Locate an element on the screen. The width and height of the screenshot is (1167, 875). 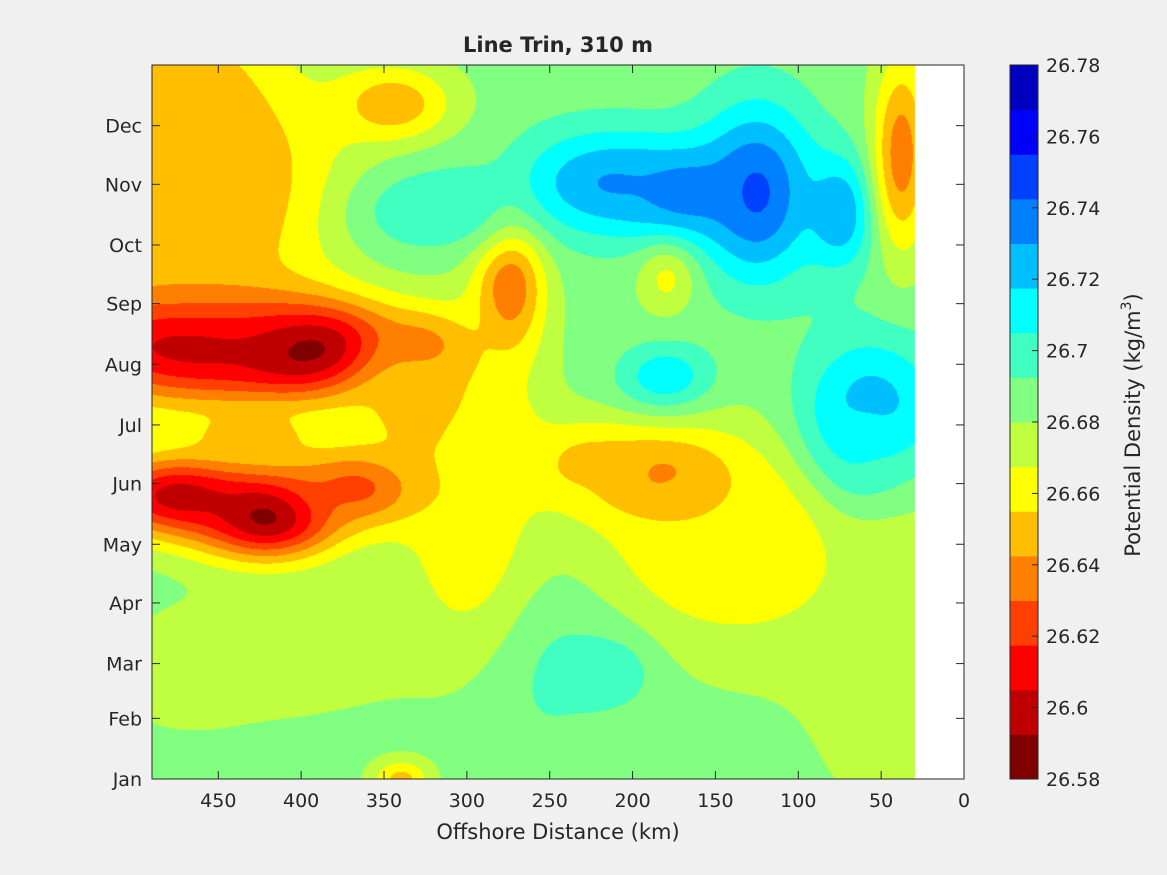
colorbar-tick-label: 26.6 is located at coordinates (1067, 709).